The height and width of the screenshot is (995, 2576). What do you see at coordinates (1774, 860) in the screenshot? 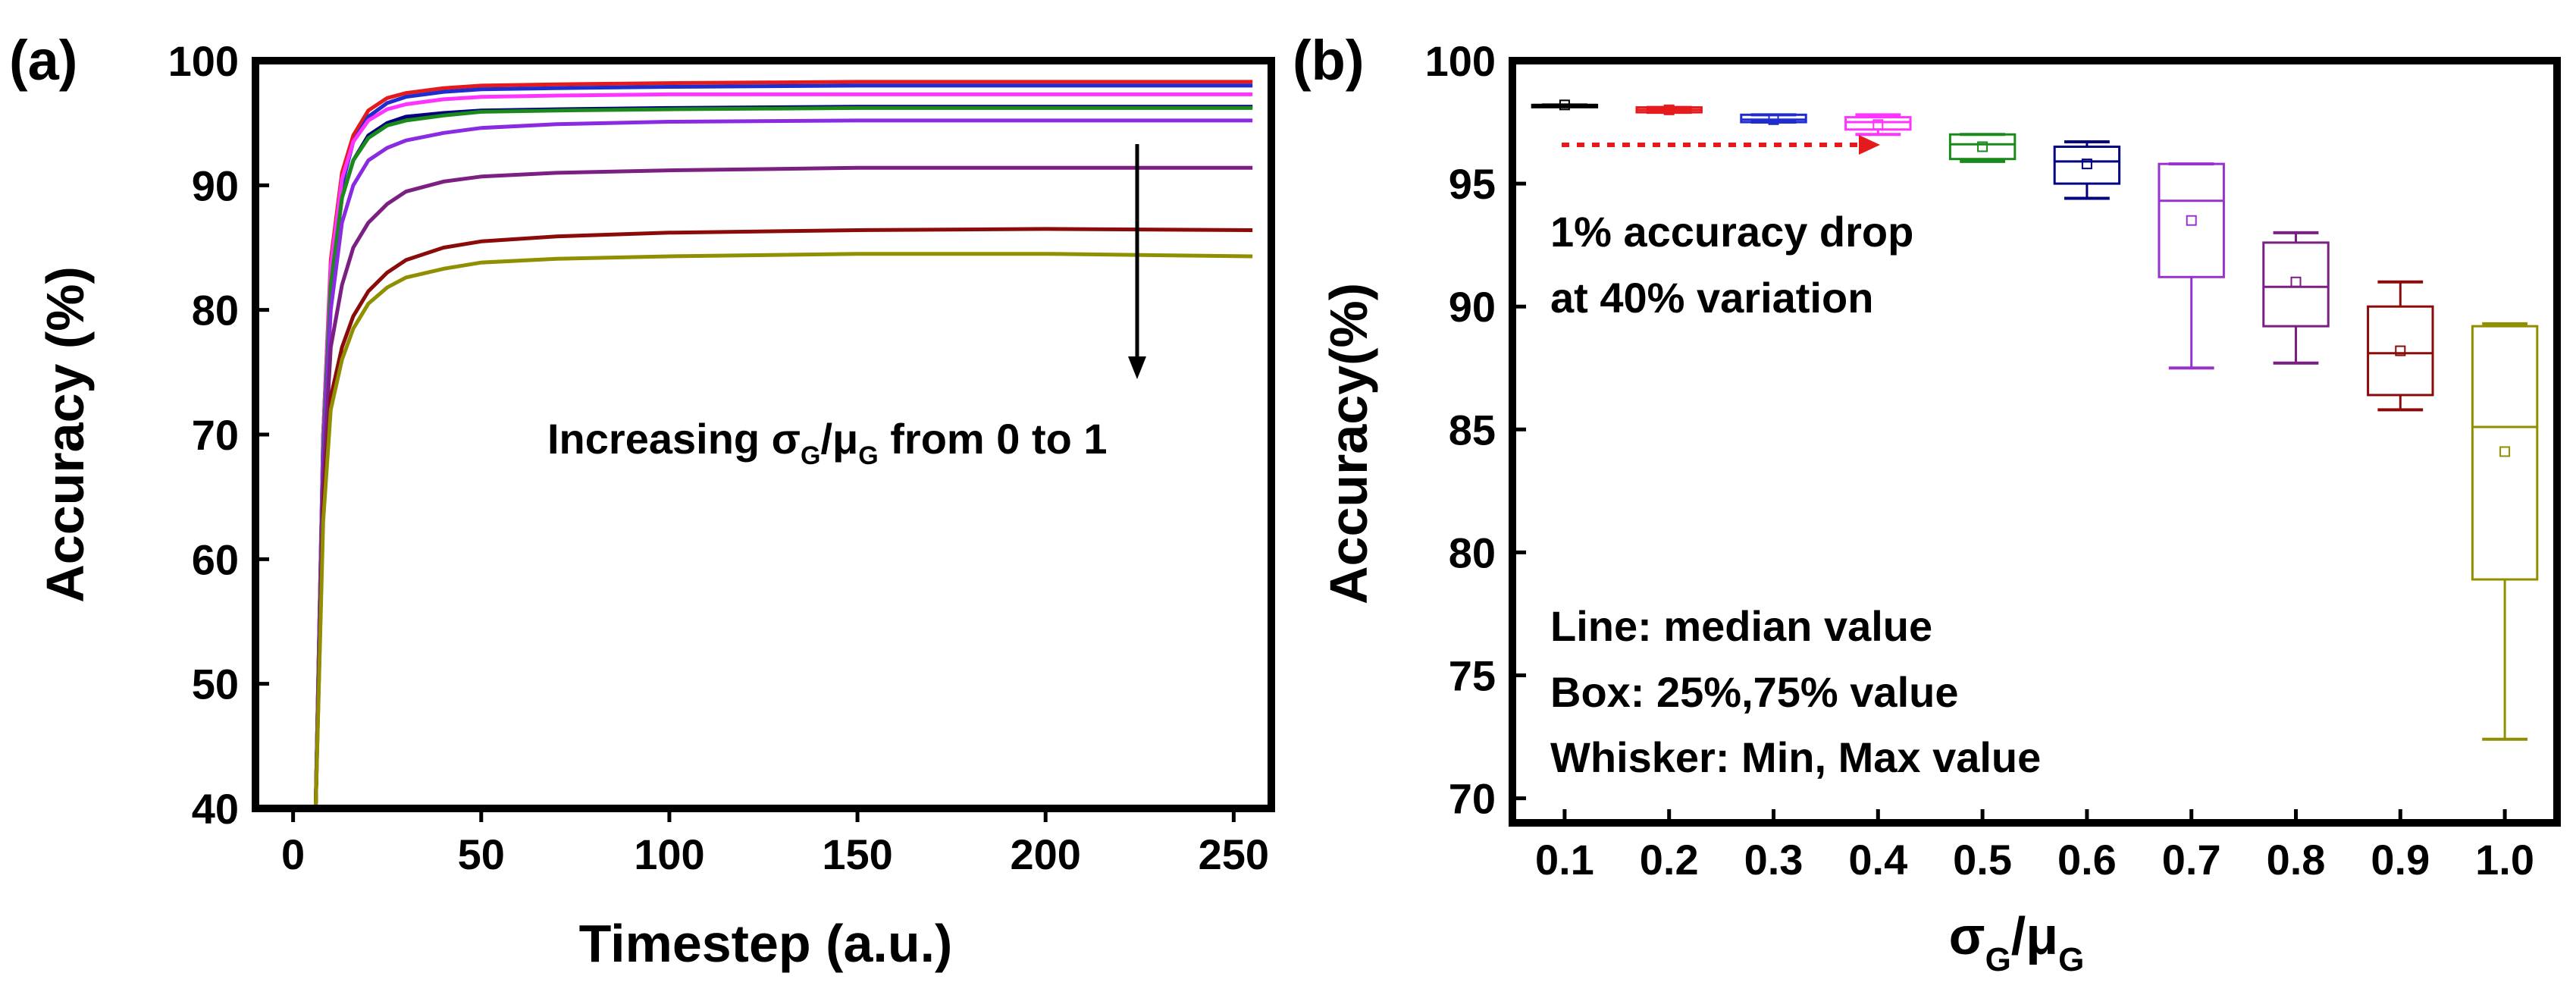
I see `panel-b-x-tick-label: 0.3` at bounding box center [1774, 860].